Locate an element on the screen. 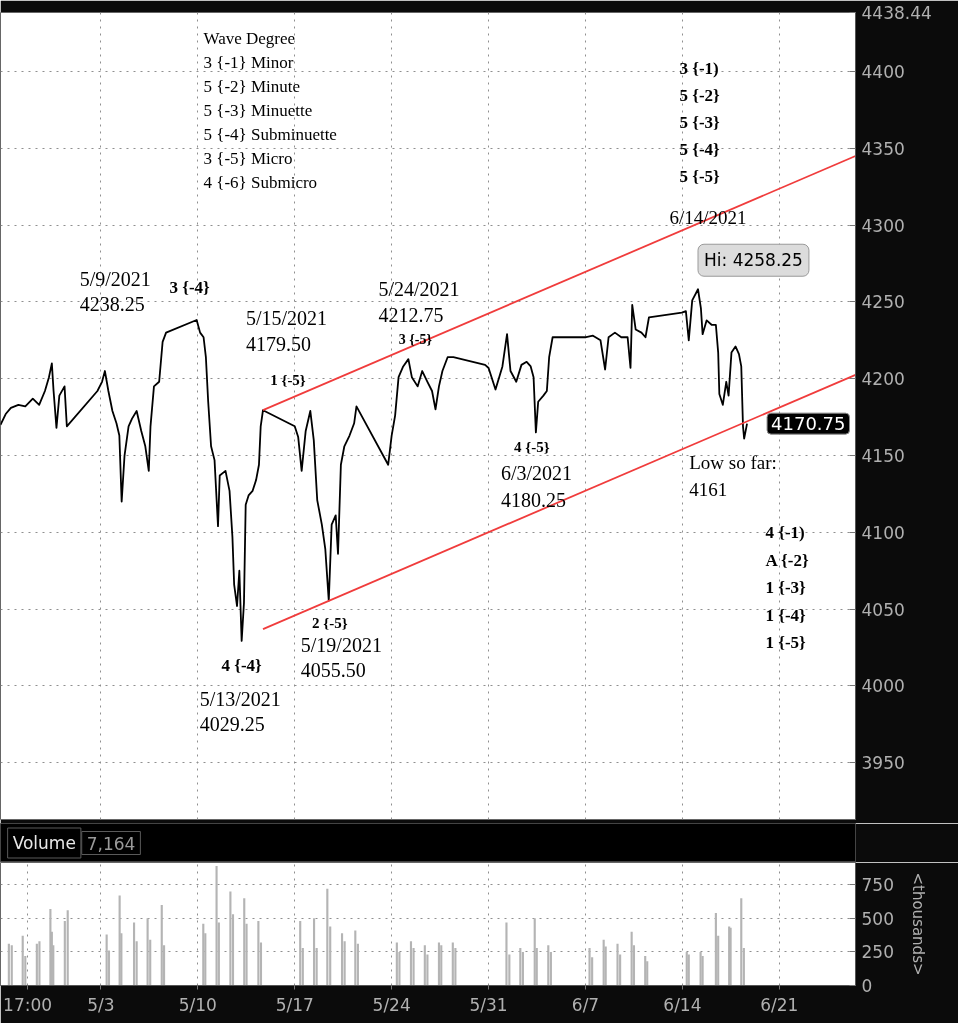 The image size is (958, 1023). y-tick-label: 500 is located at coordinates (877, 918).